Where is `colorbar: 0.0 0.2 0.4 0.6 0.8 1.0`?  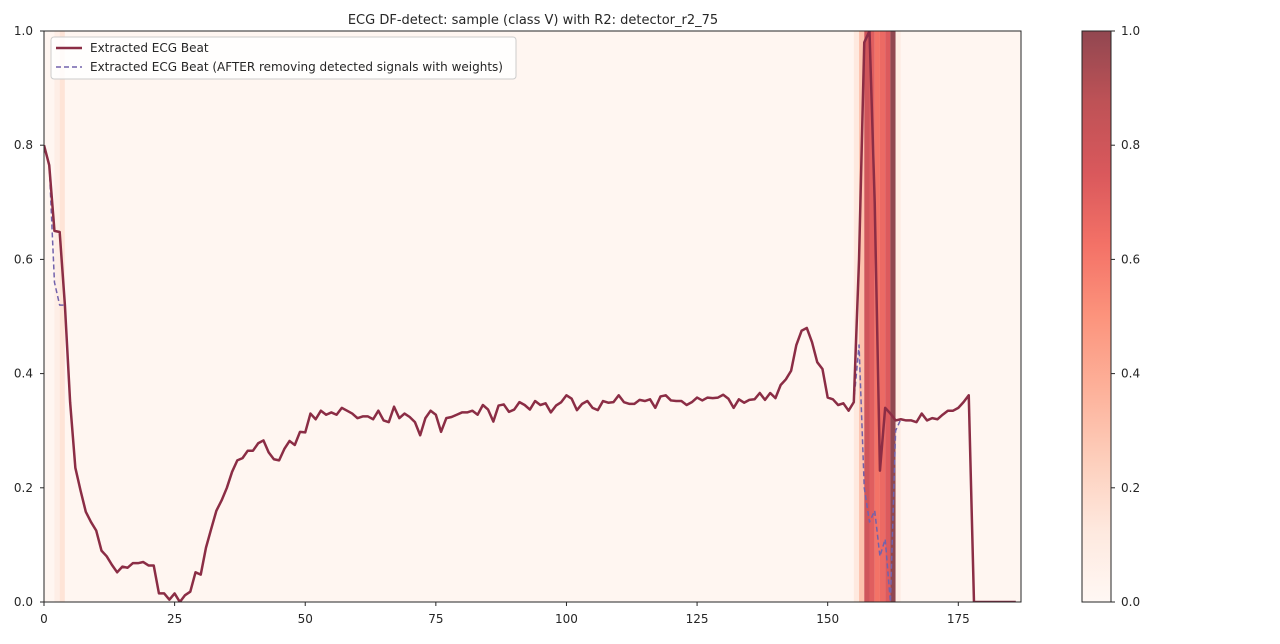
colorbar: 0.0 0.2 0.4 0.6 0.8 1.0 is located at coordinates (1110, 316).